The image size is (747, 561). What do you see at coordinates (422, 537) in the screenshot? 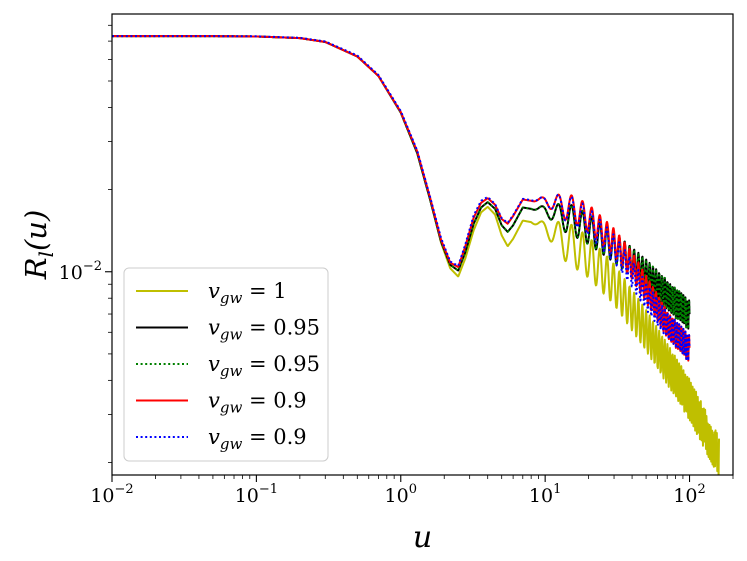
I see `x-axis-label: u` at bounding box center [422, 537].